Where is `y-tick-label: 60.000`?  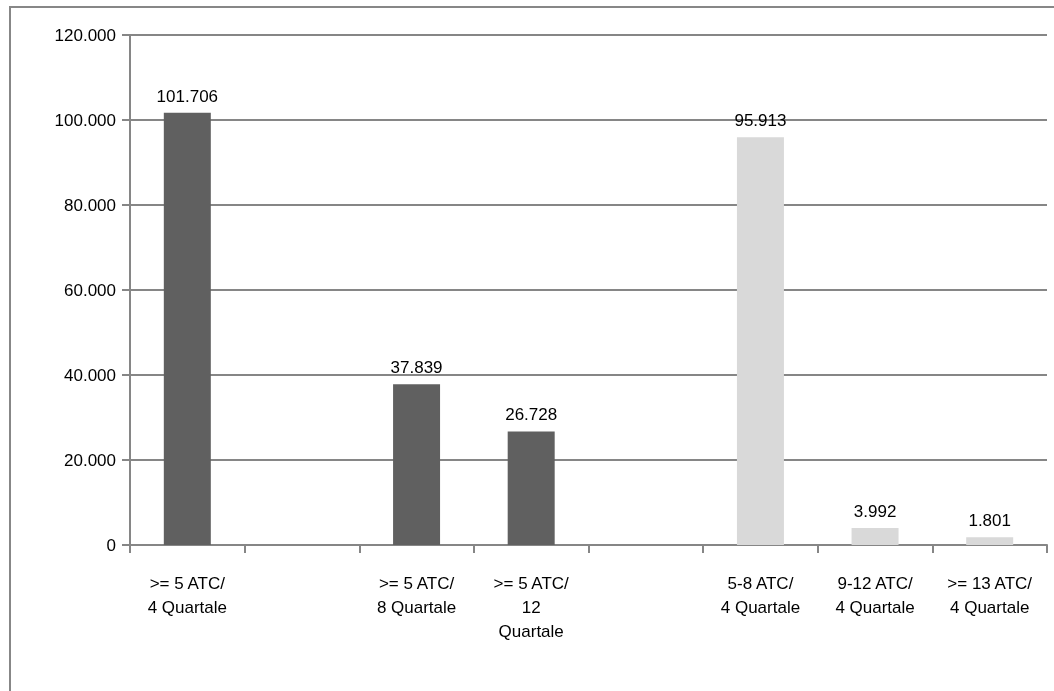
y-tick-label: 60.000 is located at coordinates (90, 290).